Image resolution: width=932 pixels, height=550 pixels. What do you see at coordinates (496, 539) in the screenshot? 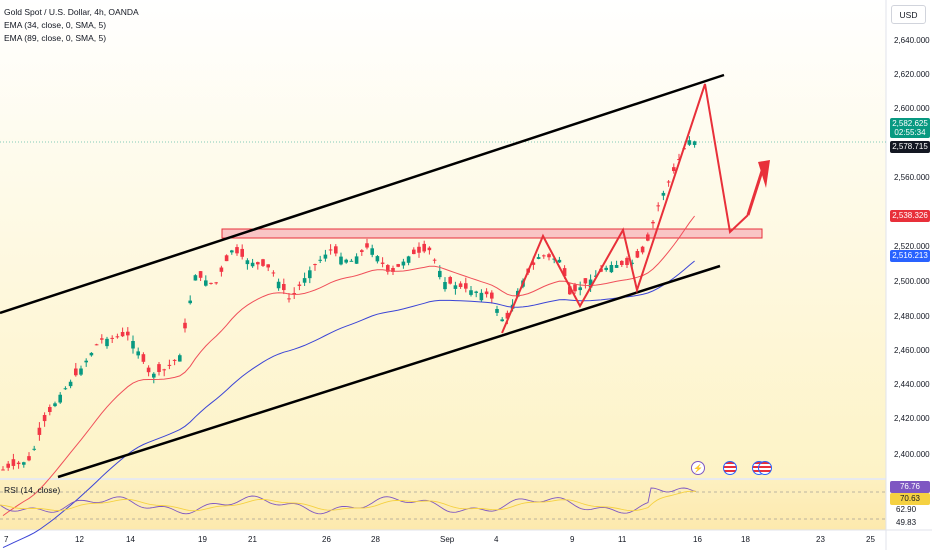
I see `time-tick: 4` at bounding box center [496, 539].